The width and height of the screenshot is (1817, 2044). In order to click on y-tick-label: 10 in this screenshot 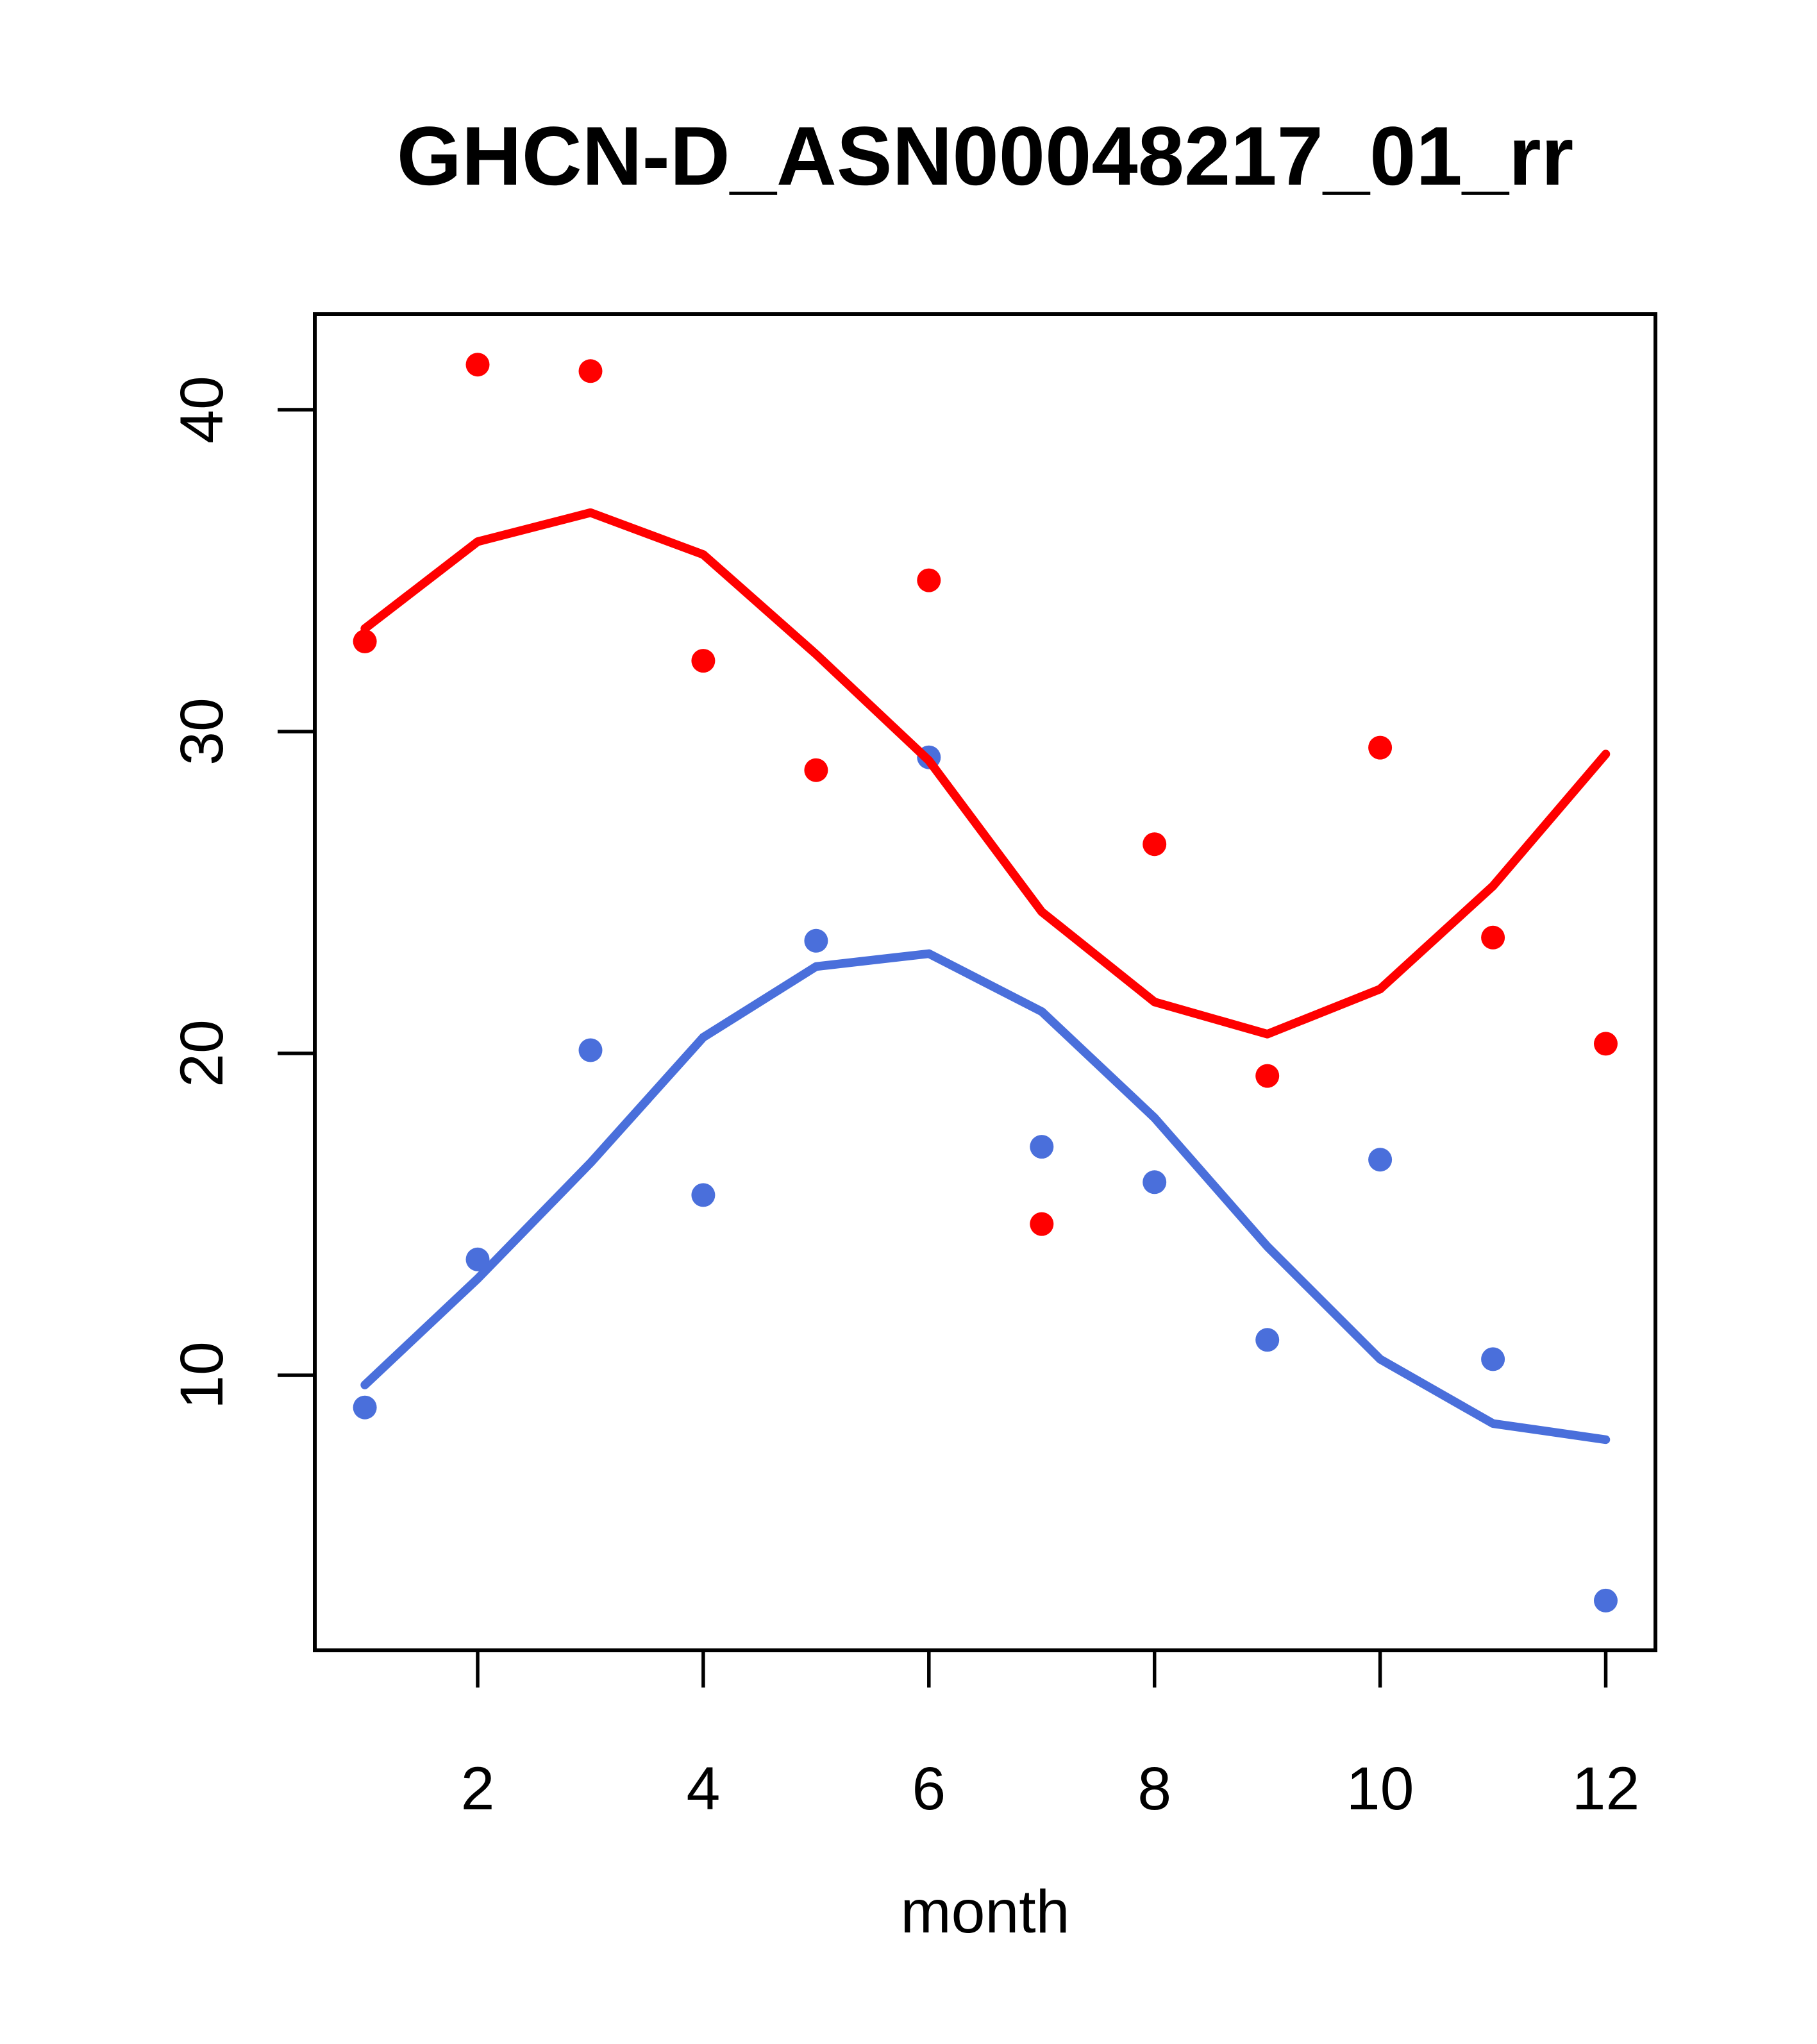, I will do `click(202, 1375)`.